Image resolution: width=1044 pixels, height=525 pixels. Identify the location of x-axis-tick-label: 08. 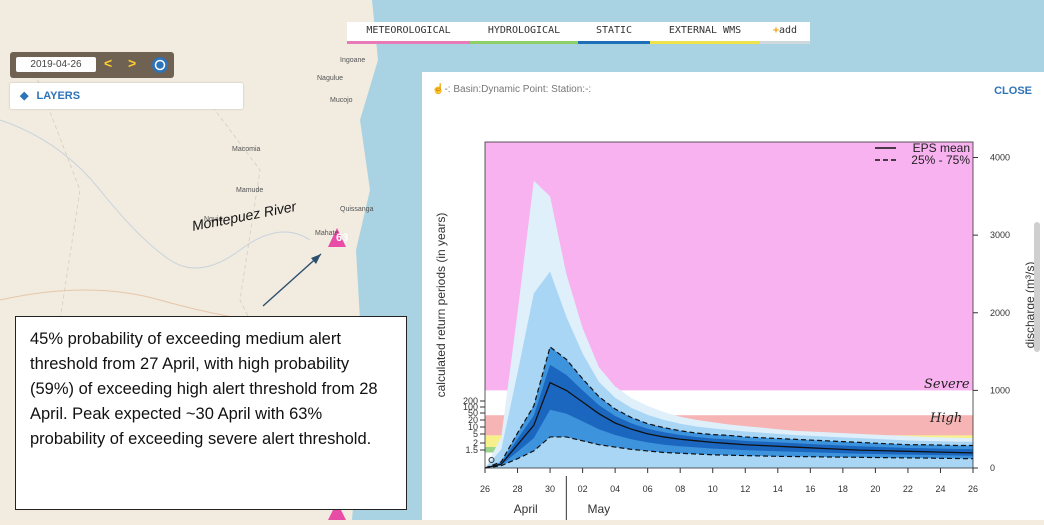
(680, 489).